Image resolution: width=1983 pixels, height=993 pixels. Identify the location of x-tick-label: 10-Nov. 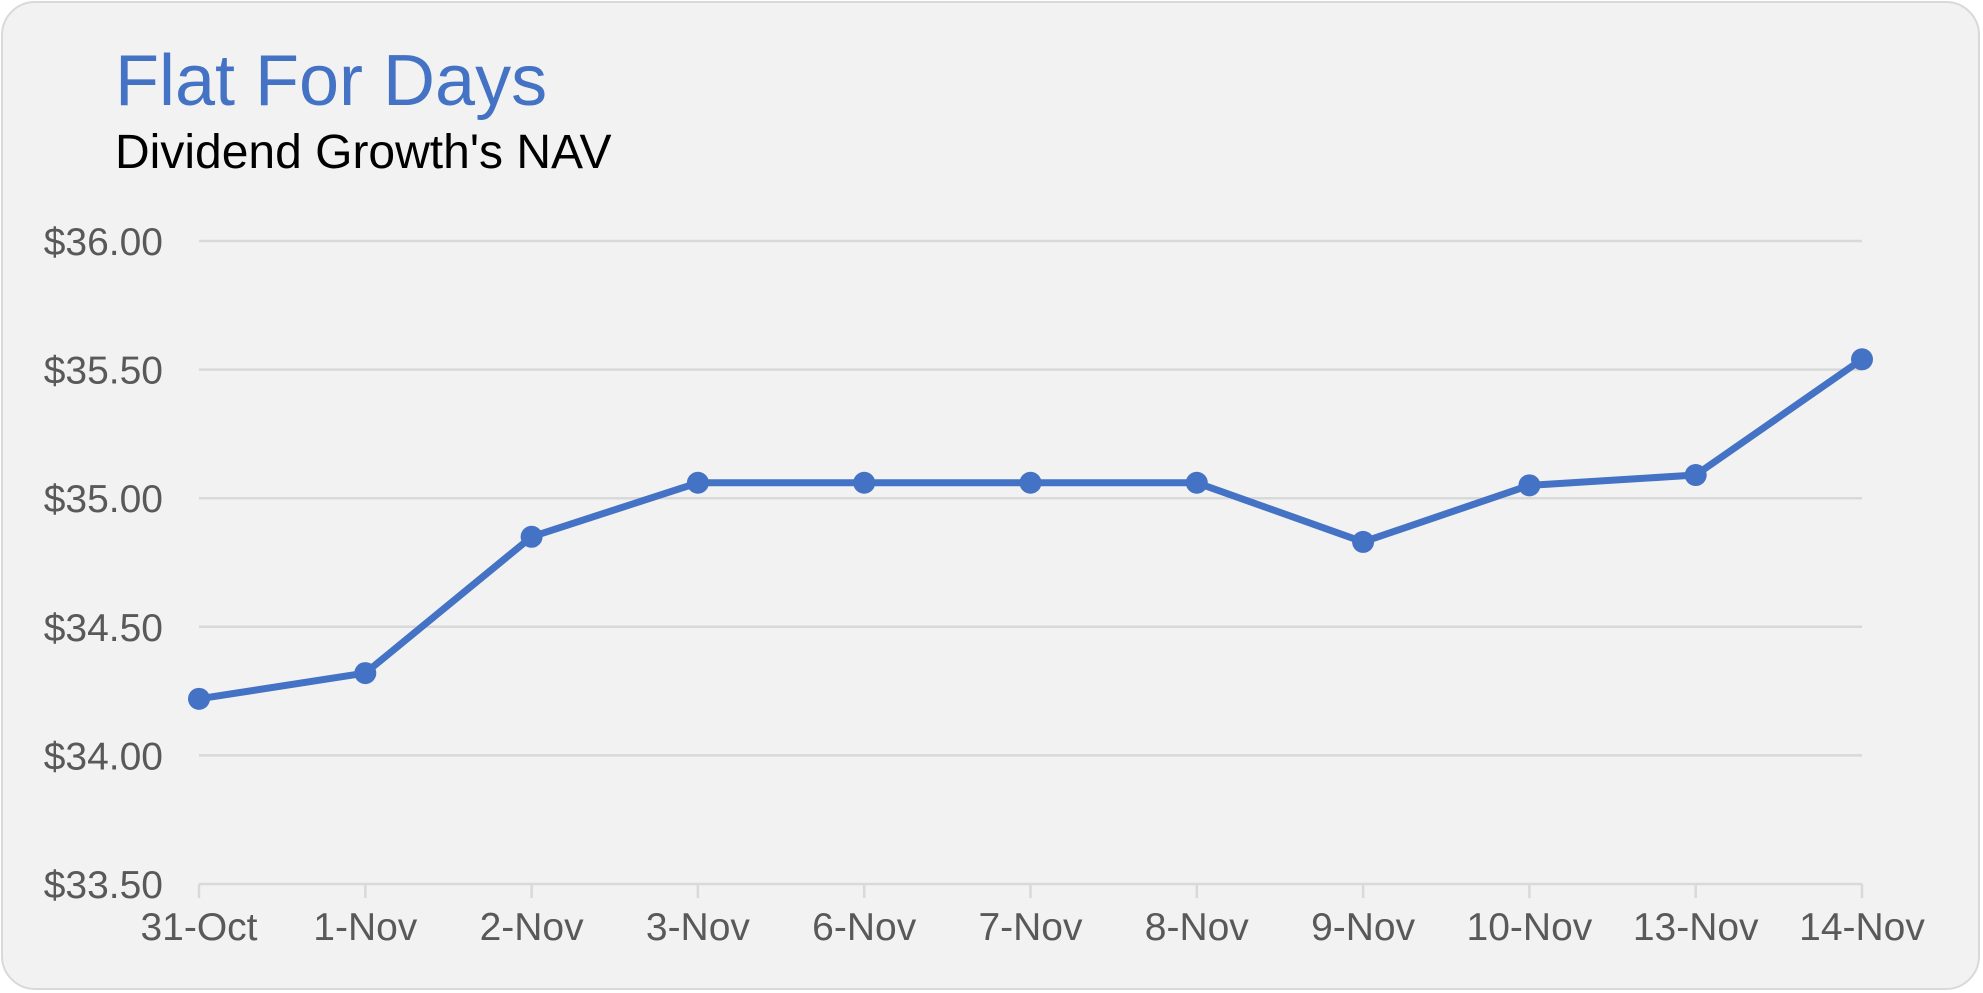
(1530, 927).